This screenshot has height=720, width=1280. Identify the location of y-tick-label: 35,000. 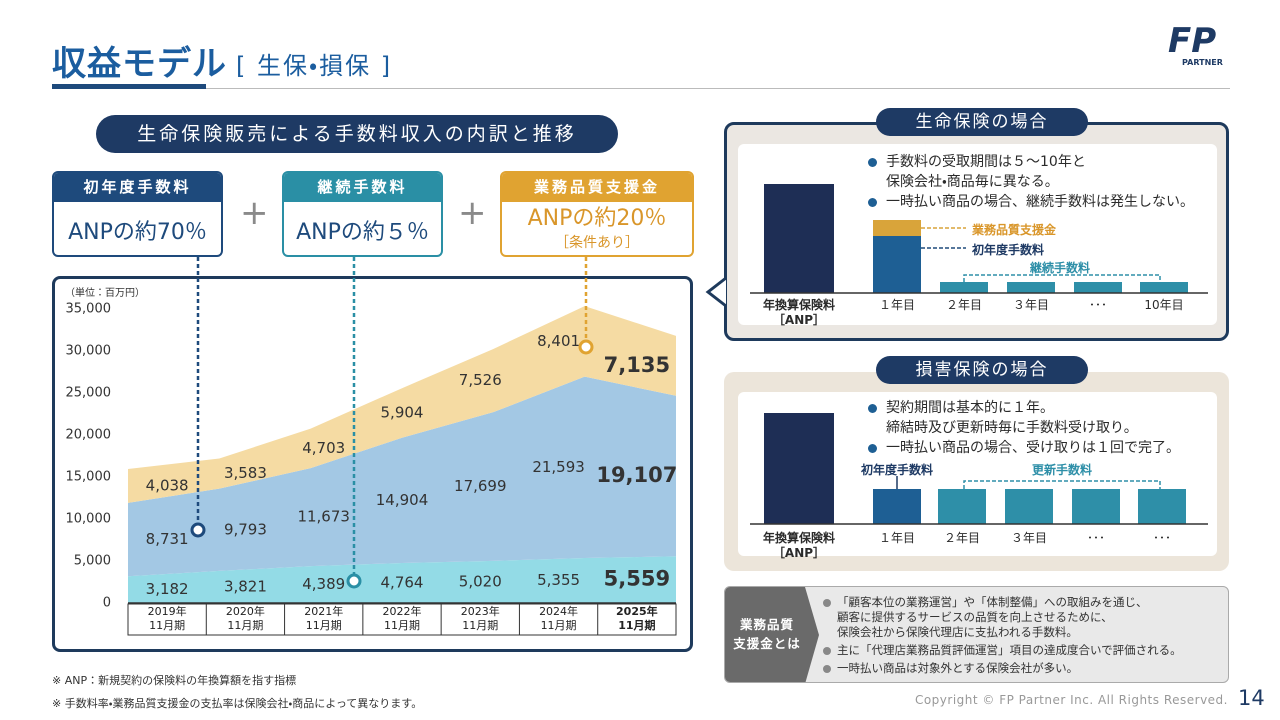
(89, 309).